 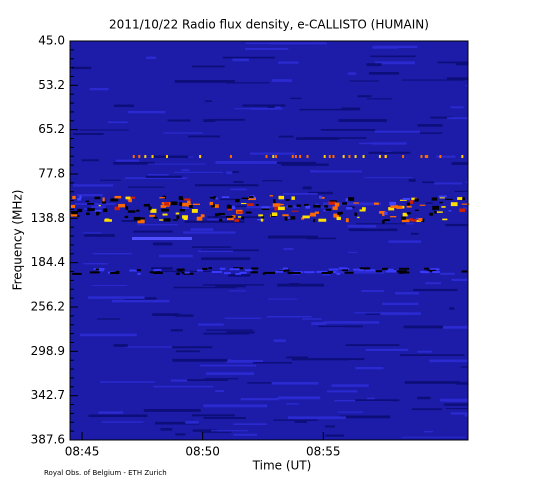 What do you see at coordinates (18, 240) in the screenshot?
I see `y-axis-label: Frequency (MHz)` at bounding box center [18, 240].